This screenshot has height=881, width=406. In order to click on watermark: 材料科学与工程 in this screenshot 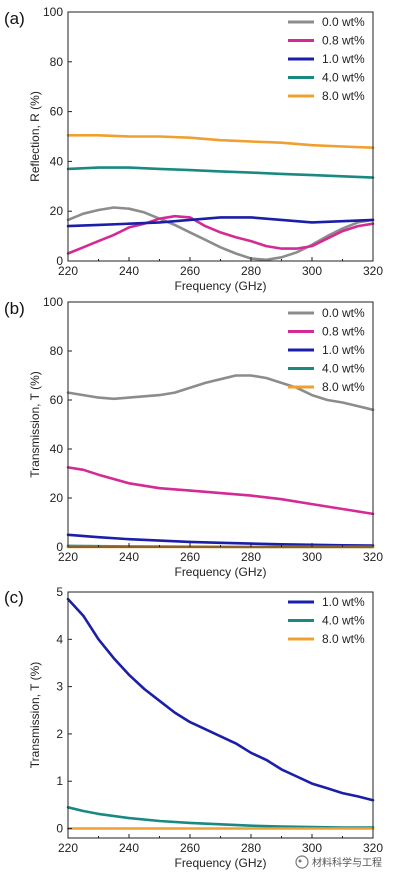, I will do `click(338, 862)`.